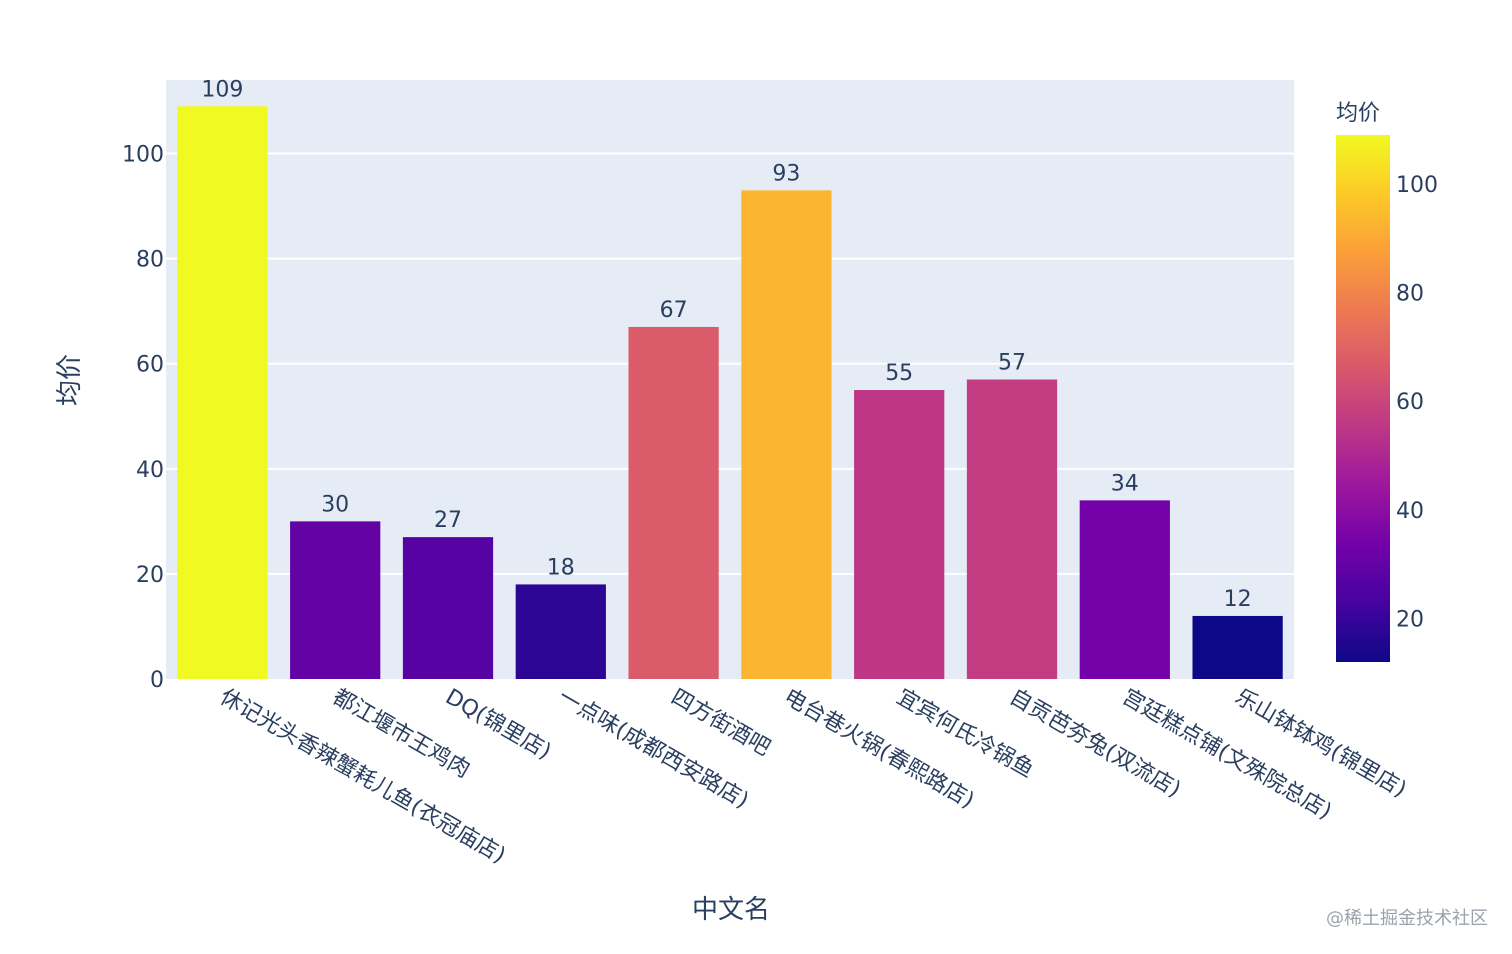  Describe the element at coordinates (1410, 402) in the screenshot. I see `colorbar-tick-label: 60` at that location.